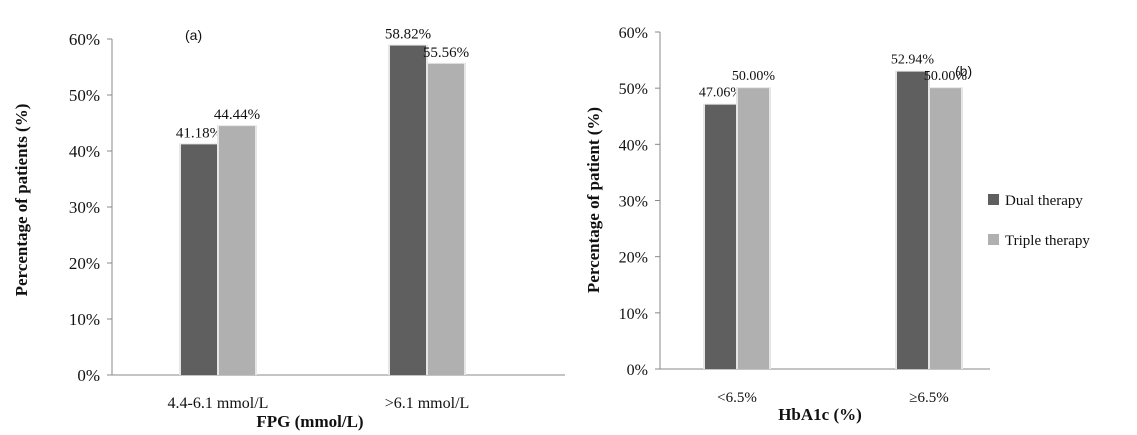 This screenshot has width=1137, height=435. Describe the element at coordinates (1039, 221) in the screenshot. I see `legend: Dual therapy Triple therapy` at that location.